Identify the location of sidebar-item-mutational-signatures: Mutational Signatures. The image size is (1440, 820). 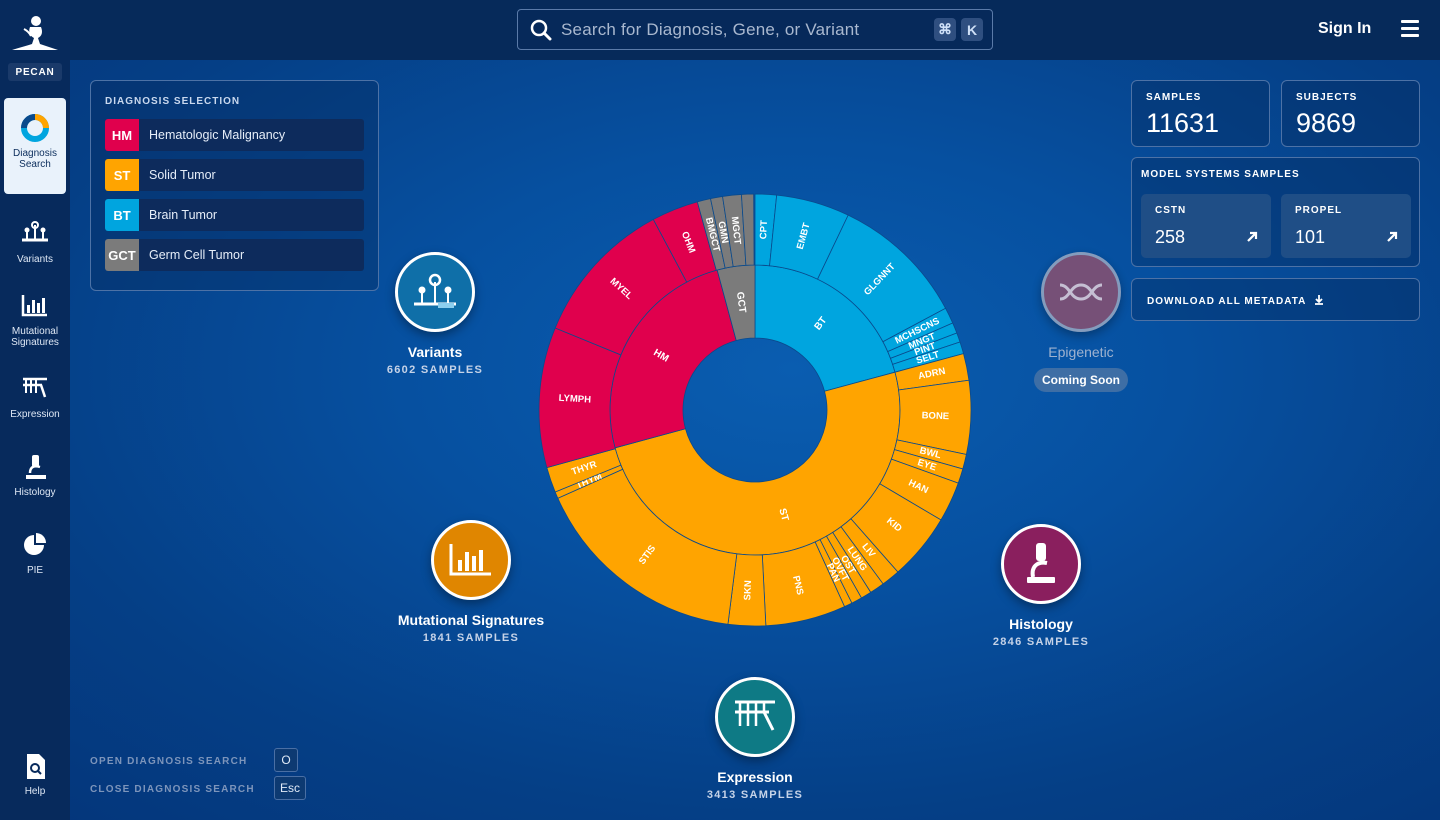
(35, 320).